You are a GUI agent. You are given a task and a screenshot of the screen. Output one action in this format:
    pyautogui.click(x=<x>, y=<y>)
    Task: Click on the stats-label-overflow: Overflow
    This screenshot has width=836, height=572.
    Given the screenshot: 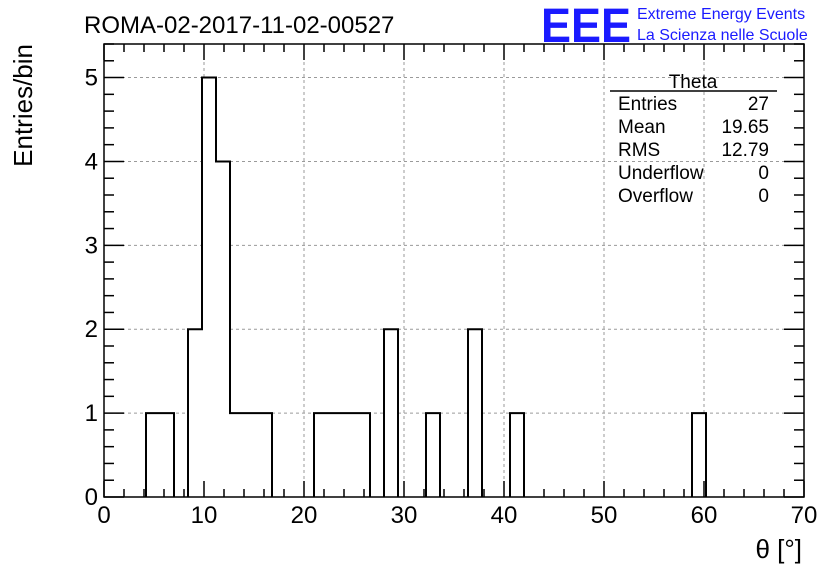 What is the action you would take?
    pyautogui.click(x=655, y=196)
    